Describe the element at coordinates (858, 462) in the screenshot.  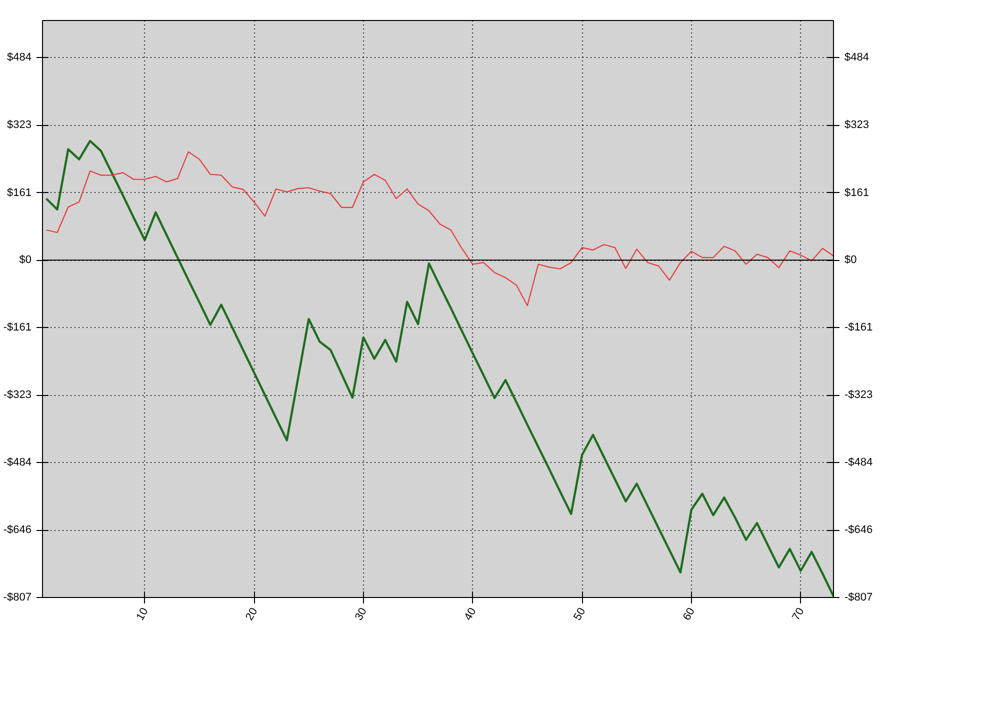
I see `y2-tick-label: -$484` at that location.